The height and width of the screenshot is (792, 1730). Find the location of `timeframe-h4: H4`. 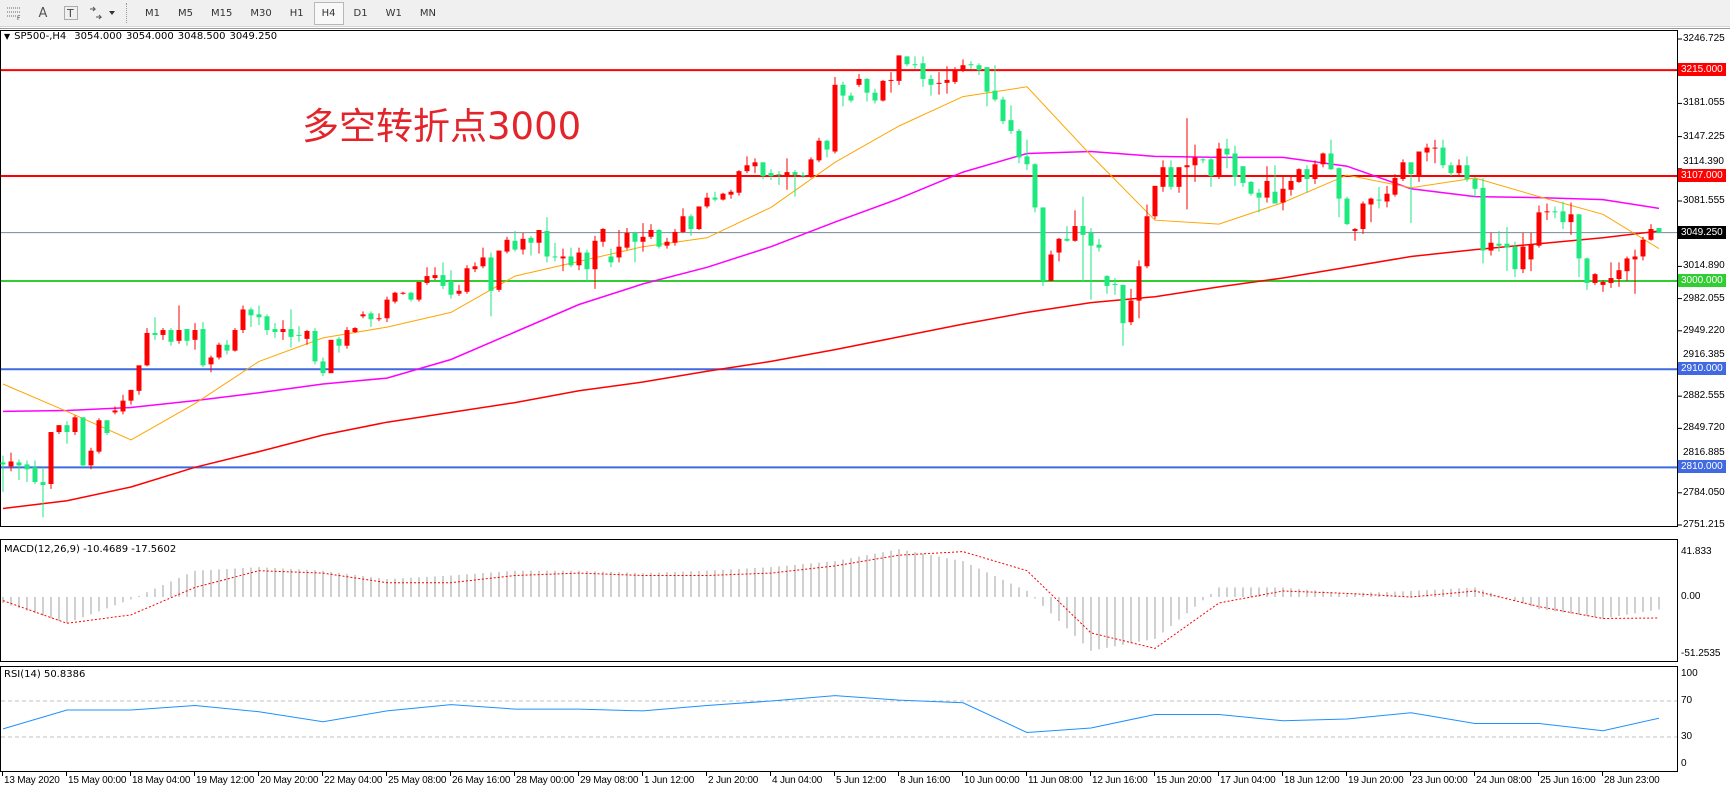

timeframe-h4: H4 is located at coordinates (328, 13).